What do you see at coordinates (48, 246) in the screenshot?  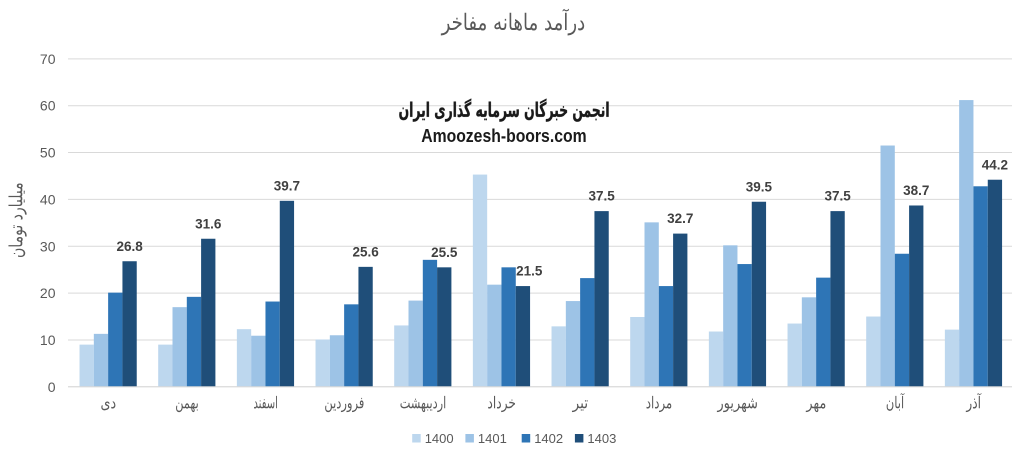 I see `svg-text: 30` at bounding box center [48, 246].